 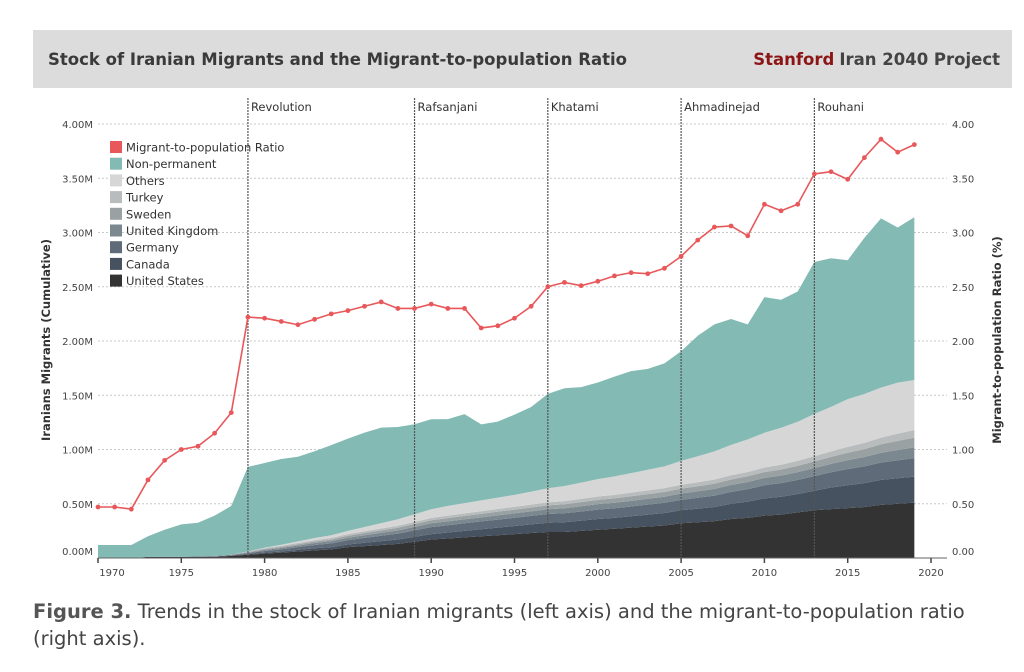 I want to click on brand-project: Iran 2040 Project, so click(x=919, y=59).